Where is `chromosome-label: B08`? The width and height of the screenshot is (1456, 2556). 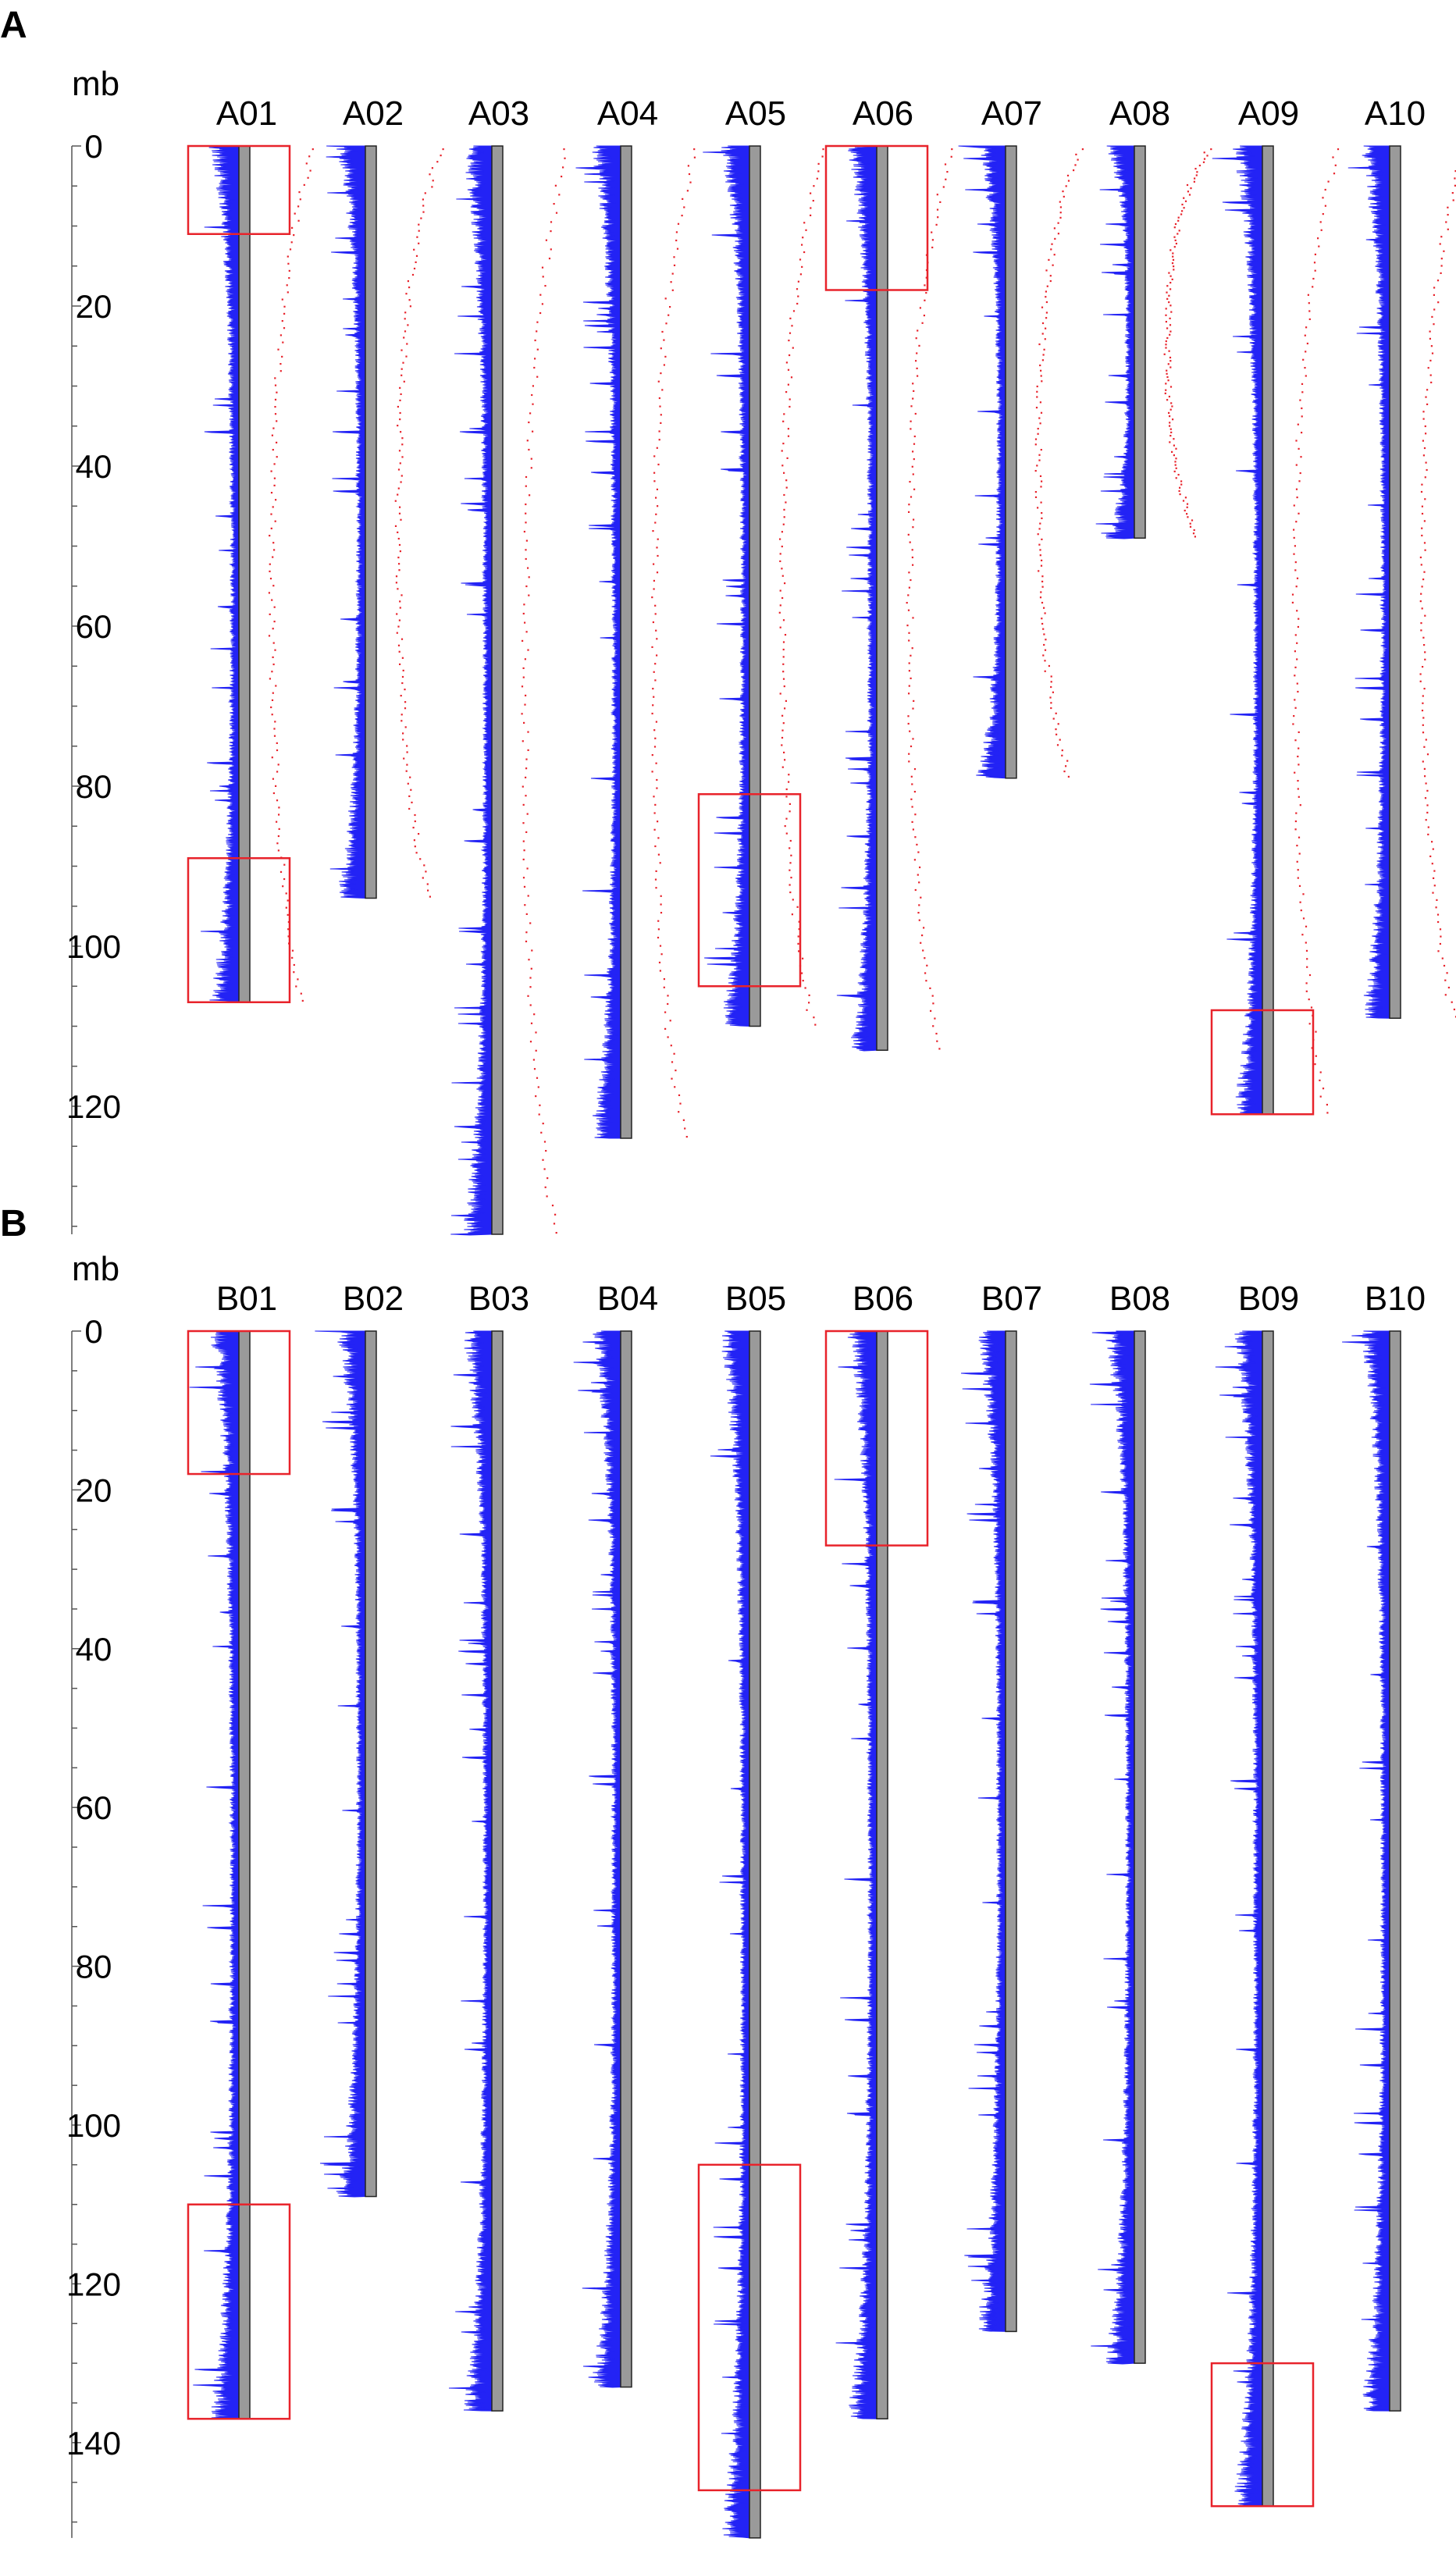
chromosome-label: B08 is located at coordinates (1139, 1299).